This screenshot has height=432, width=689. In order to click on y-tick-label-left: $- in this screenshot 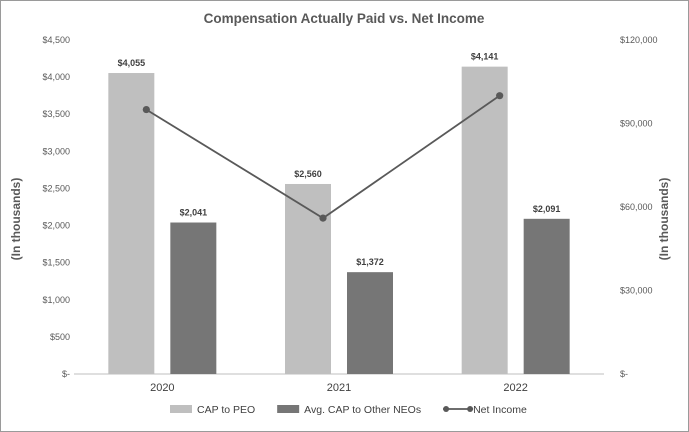, I will do `click(66, 374)`.